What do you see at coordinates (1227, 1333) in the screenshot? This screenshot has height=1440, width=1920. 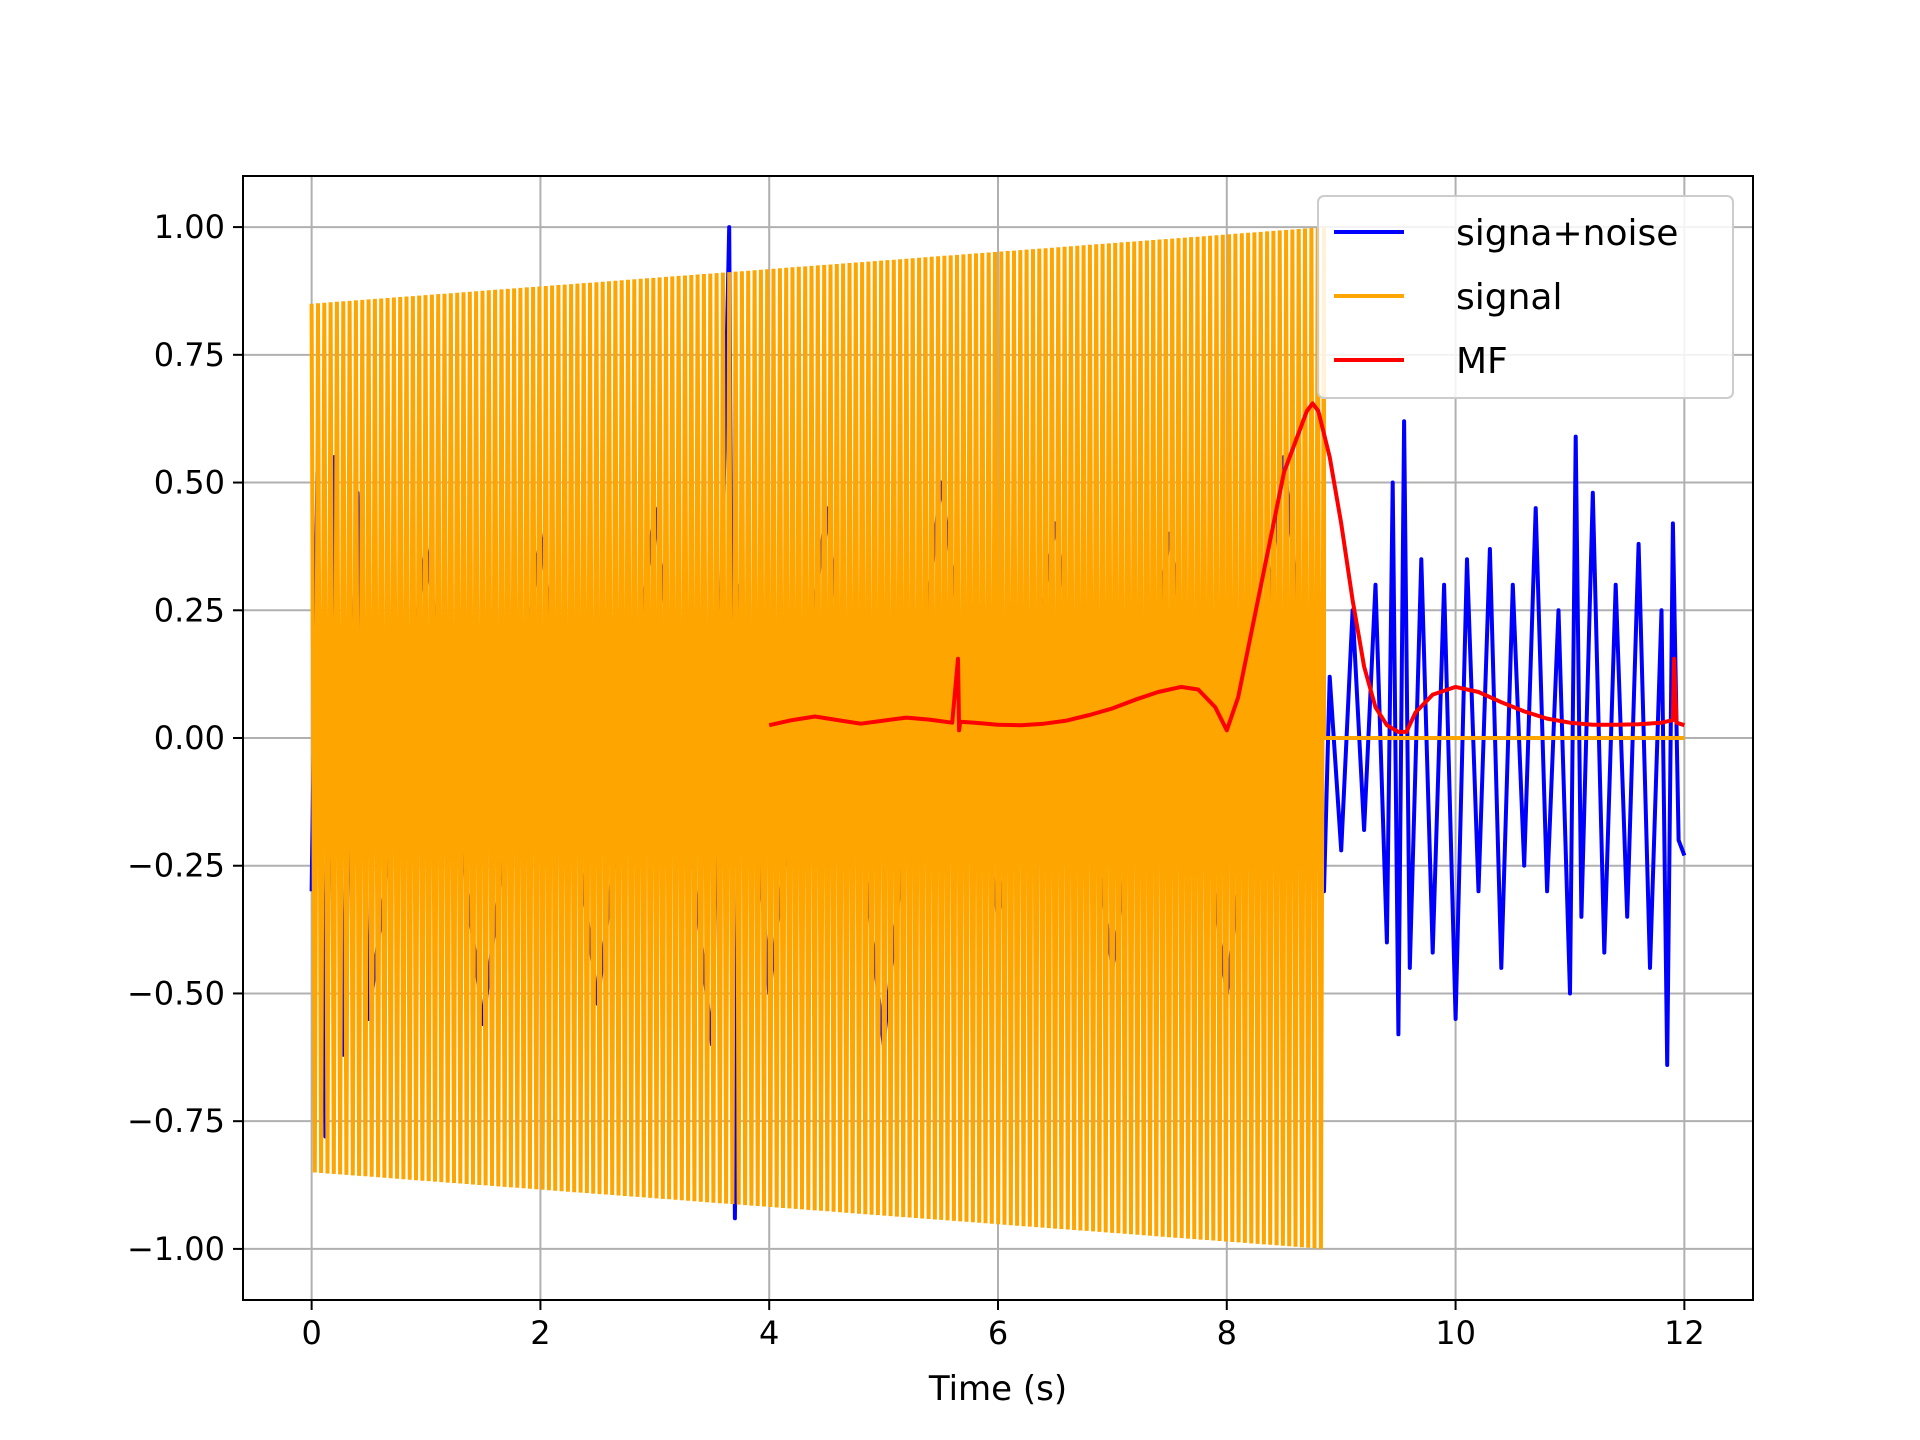 I see `x-tick-label: 8` at bounding box center [1227, 1333].